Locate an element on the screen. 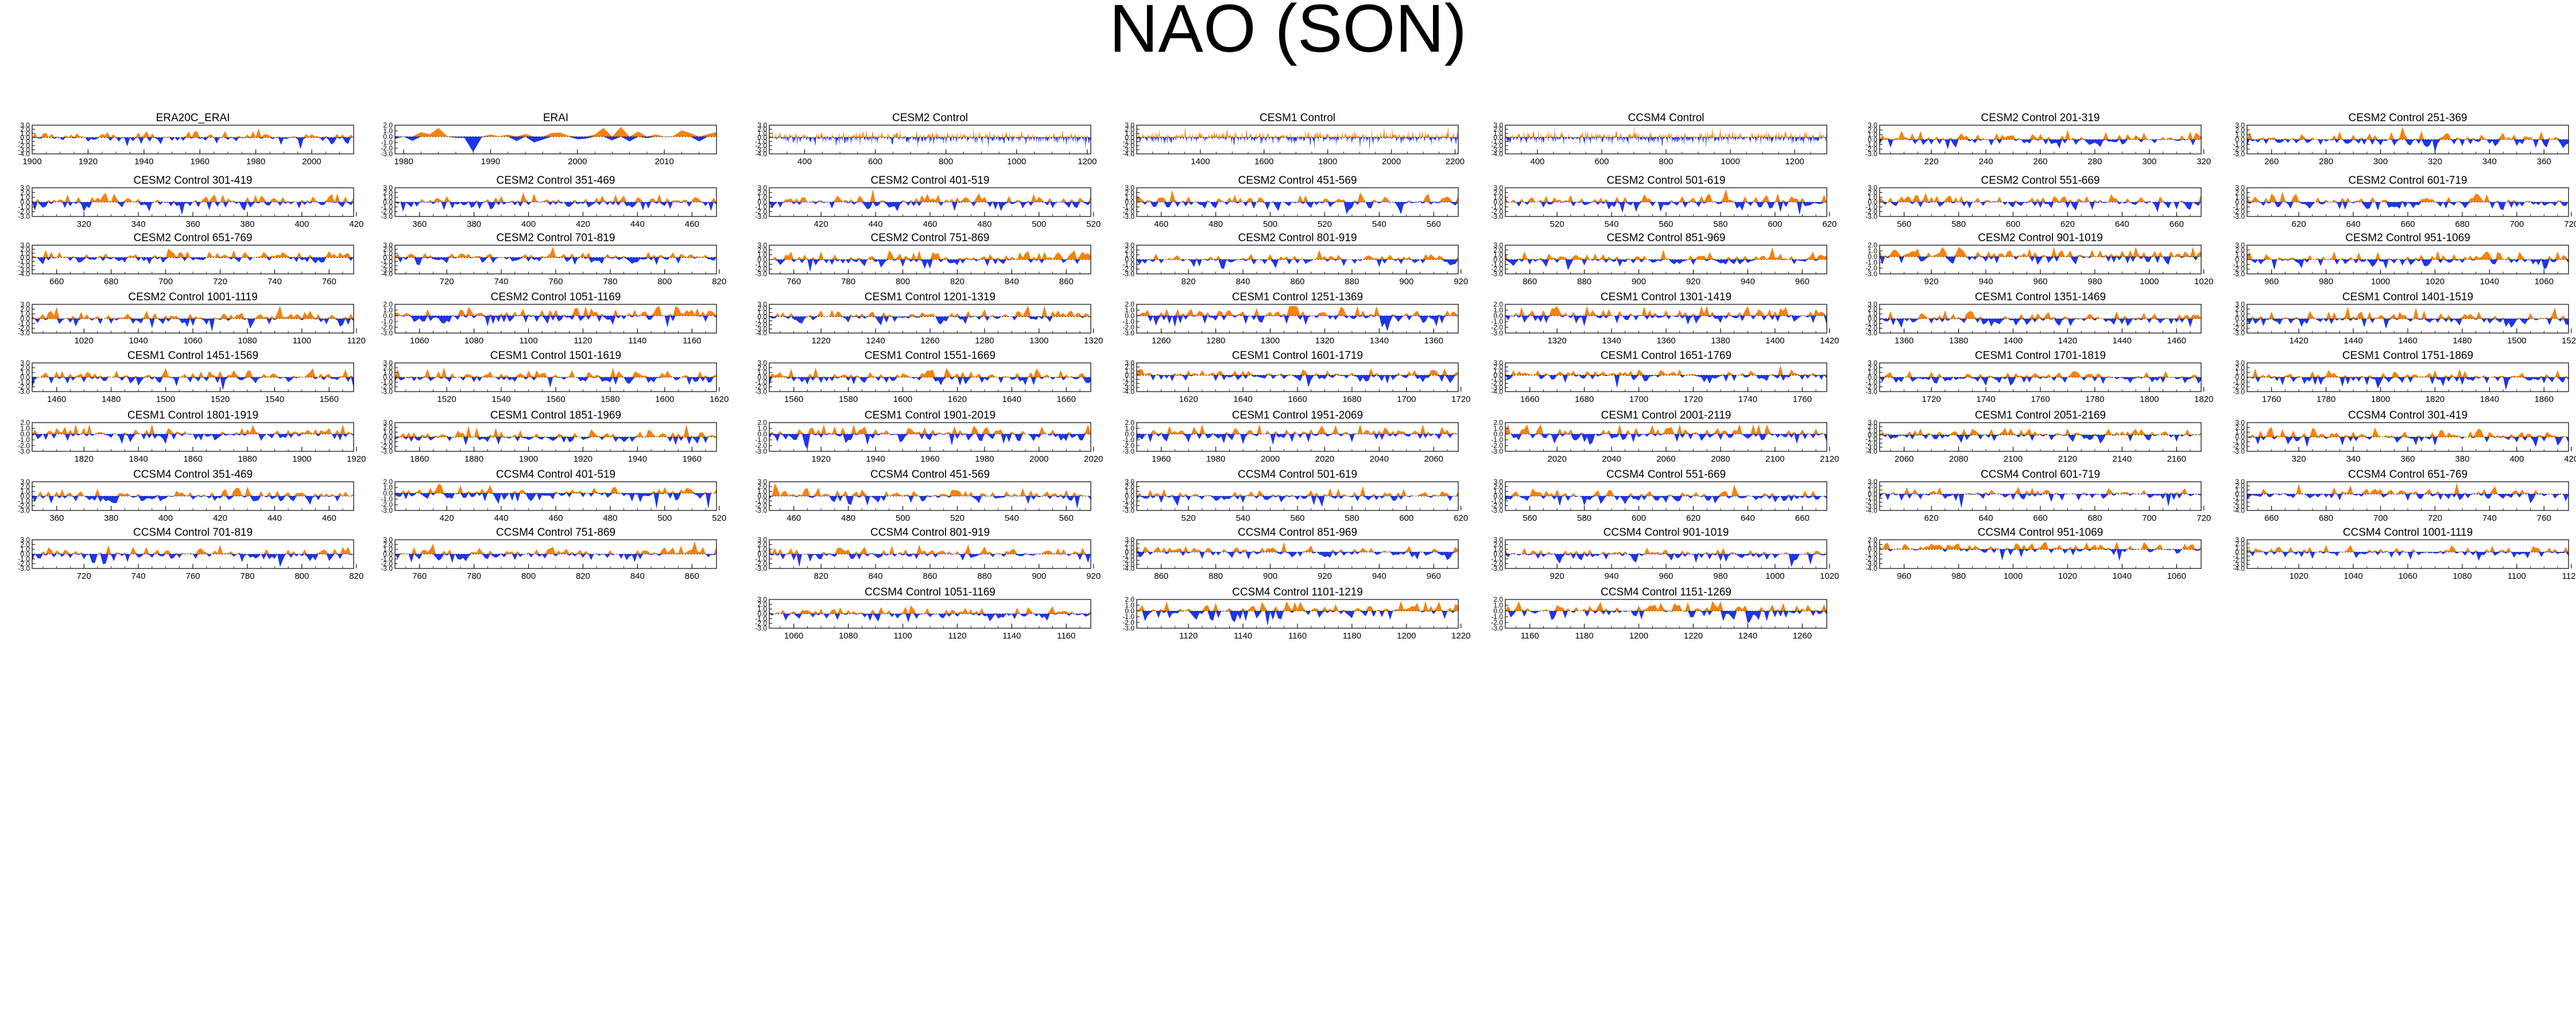 This screenshot has height=1033, width=2576. x-tick-label: 1060 is located at coordinates (192, 341).